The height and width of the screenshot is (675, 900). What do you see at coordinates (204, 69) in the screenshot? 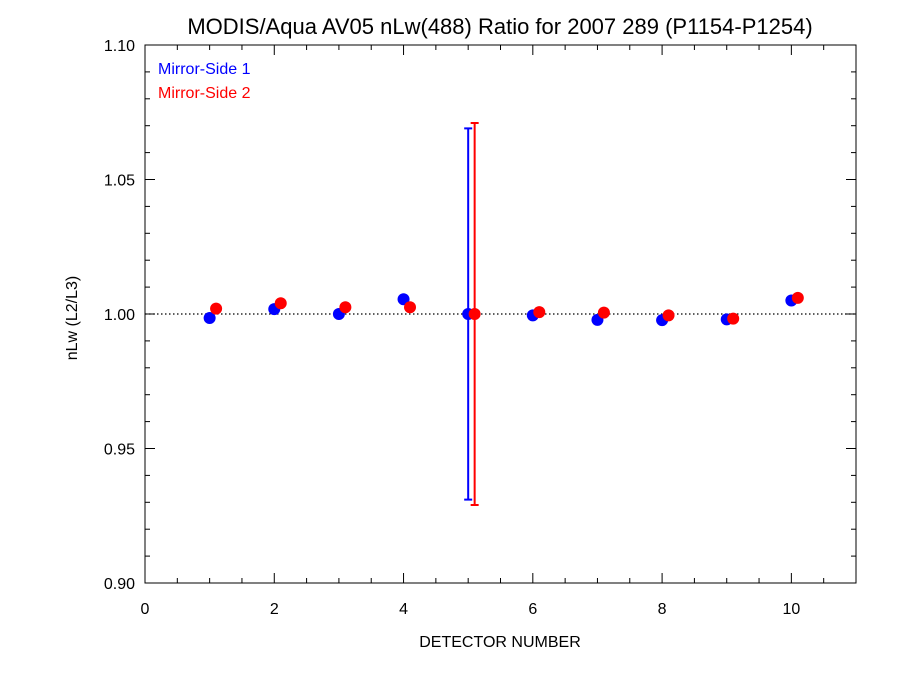
I see `legend-entry: Mirror-Side 1` at bounding box center [204, 69].